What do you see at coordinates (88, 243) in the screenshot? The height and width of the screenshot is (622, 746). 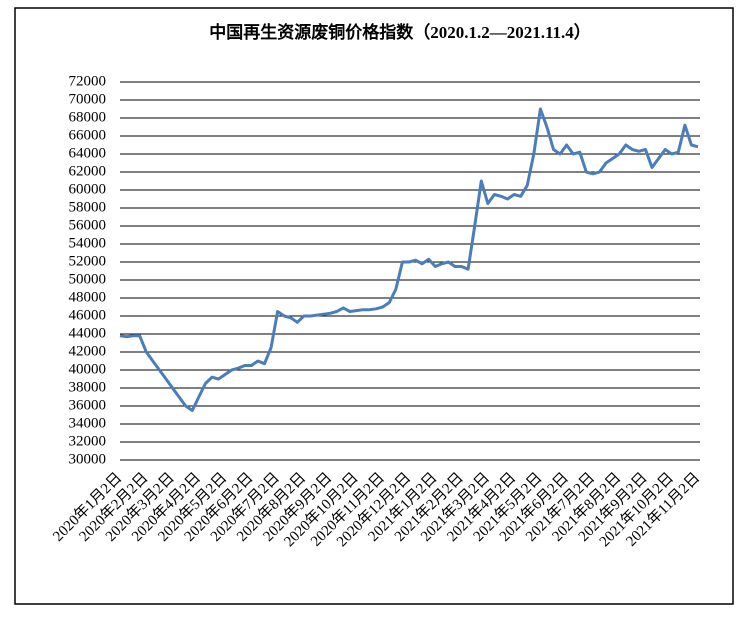 I see `y-tick-label: 54000` at bounding box center [88, 243].